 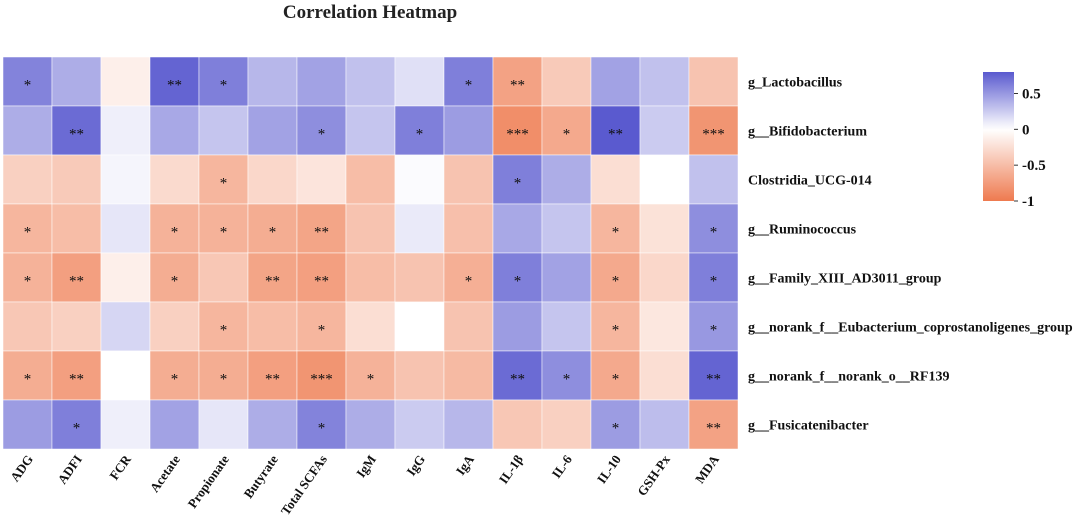 I want to click on row-label: g__Fusicatenibacter, so click(x=808, y=426).